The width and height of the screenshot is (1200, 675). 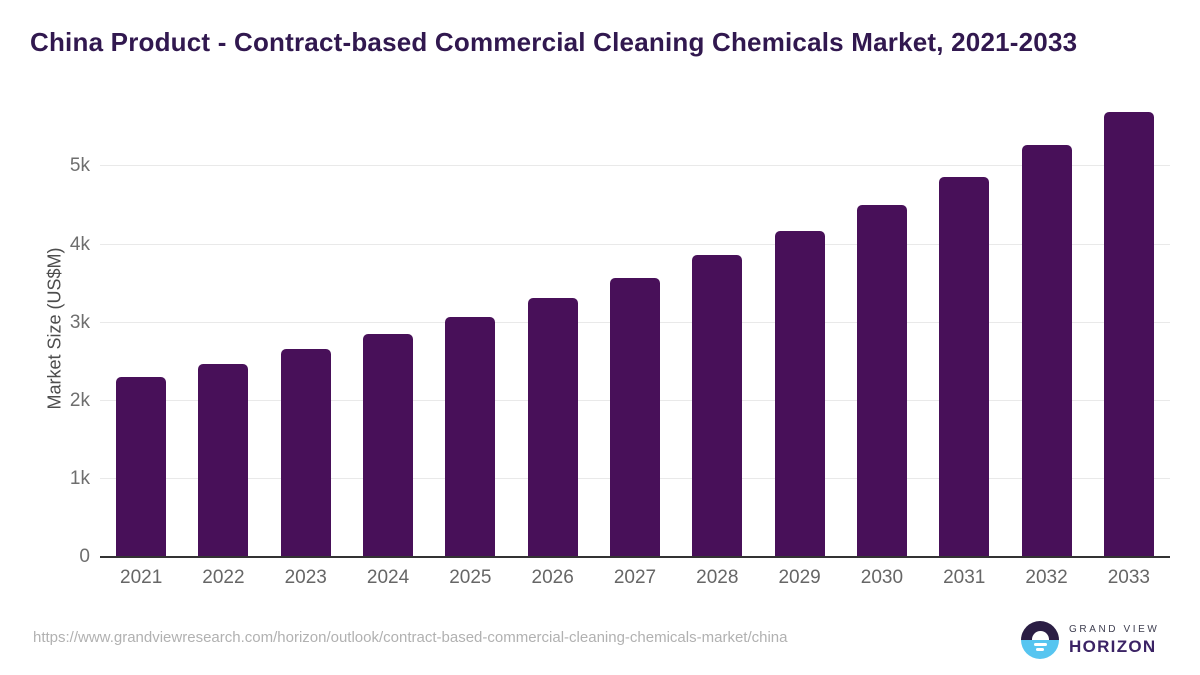 I want to click on x-tick-2029: 2029, so click(x=799, y=577).